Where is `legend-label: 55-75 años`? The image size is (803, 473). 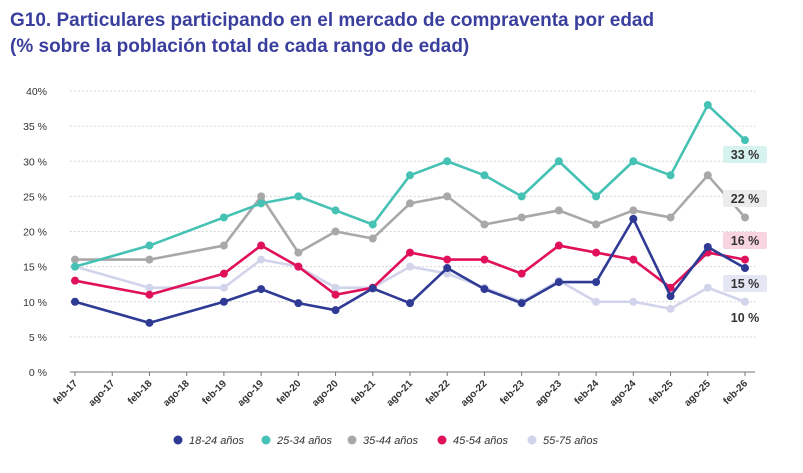 legend-label: 55-75 años is located at coordinates (571, 441).